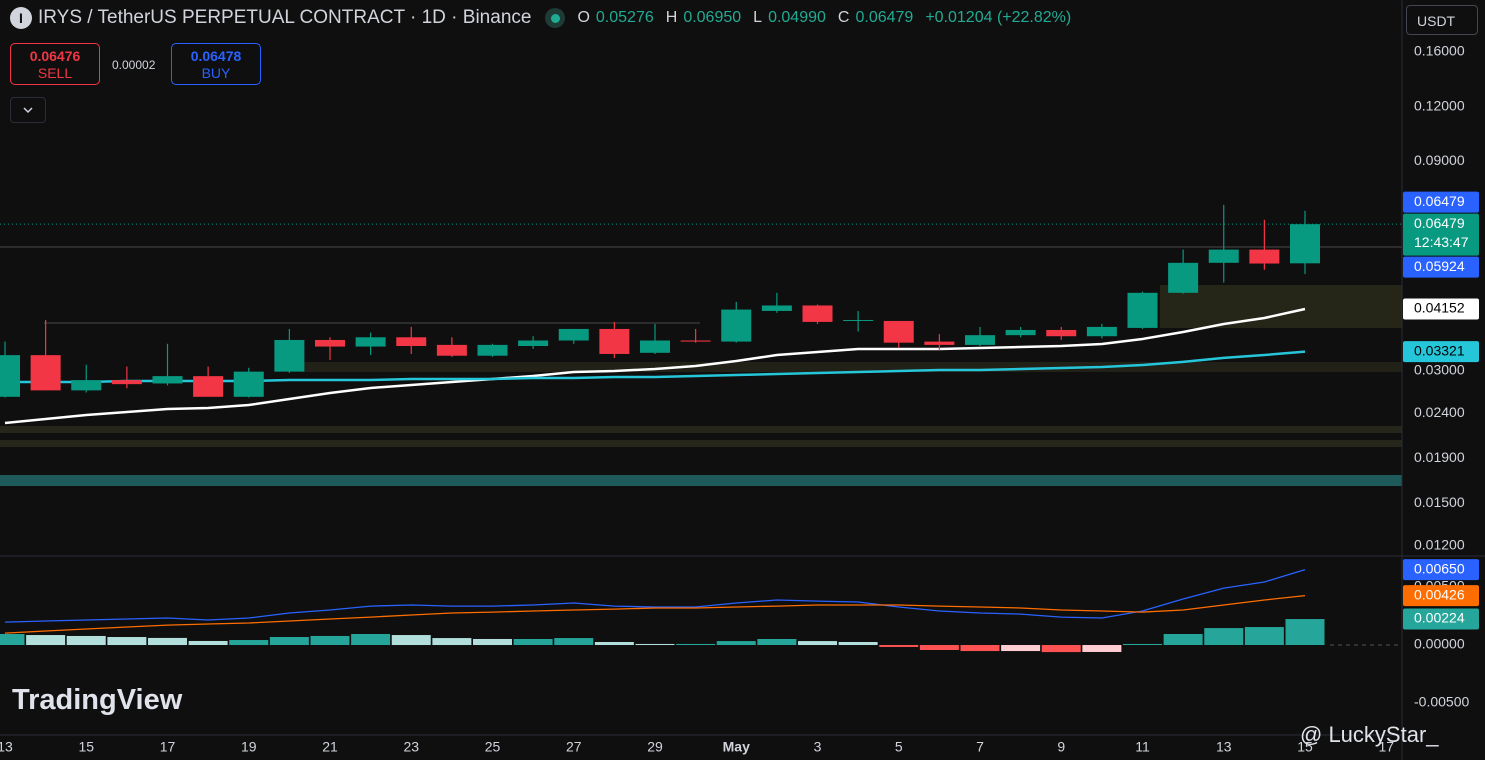 The height and width of the screenshot is (760, 1485). I want to click on x-tick-label: 7, so click(980, 747).